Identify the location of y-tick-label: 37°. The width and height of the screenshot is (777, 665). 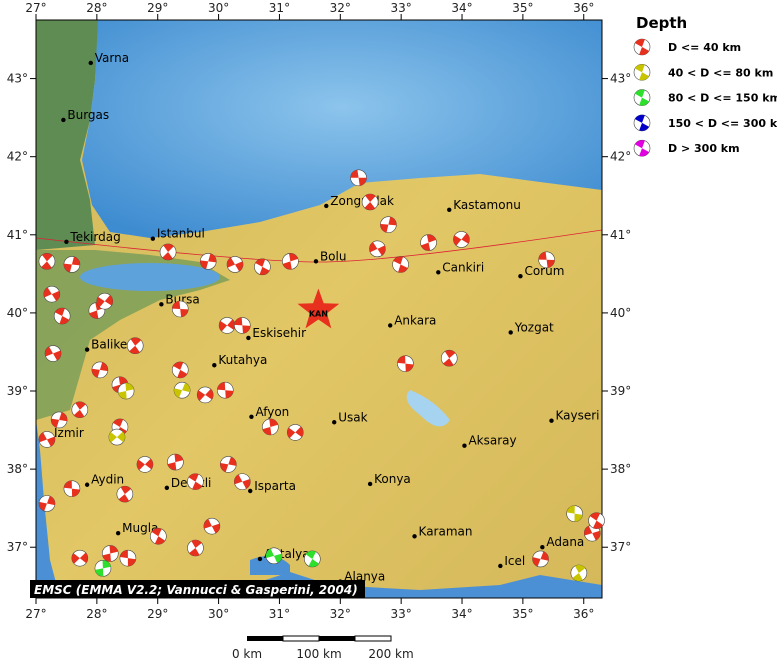
(17, 547).